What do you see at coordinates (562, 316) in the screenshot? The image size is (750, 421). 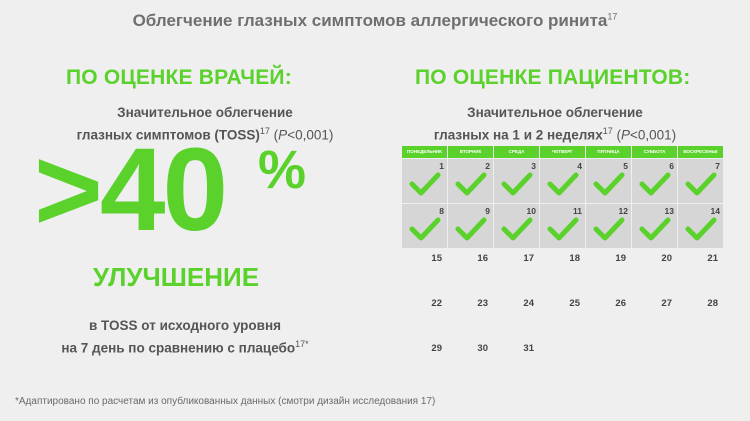 I see `calendar-day: 25` at bounding box center [562, 316].